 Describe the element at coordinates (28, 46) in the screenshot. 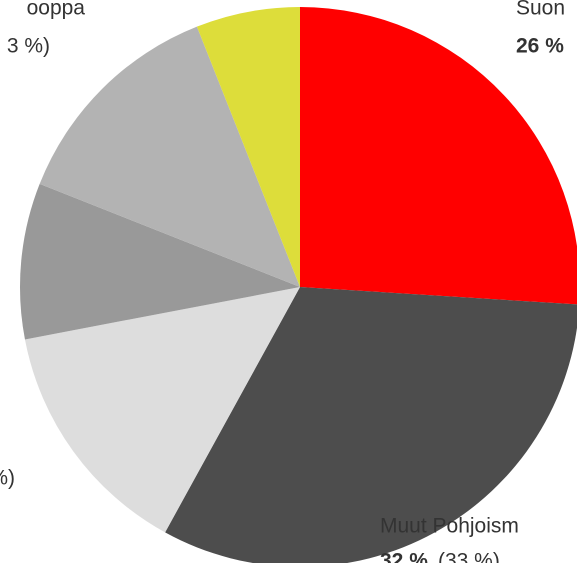

I see `label: 3 %)` at that location.